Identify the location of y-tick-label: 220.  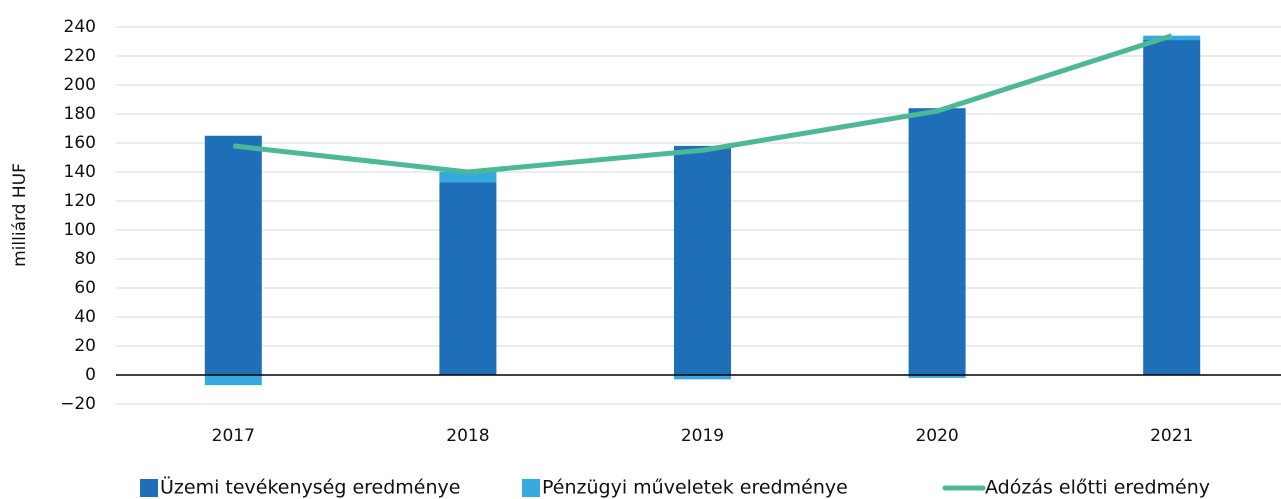
(80, 56).